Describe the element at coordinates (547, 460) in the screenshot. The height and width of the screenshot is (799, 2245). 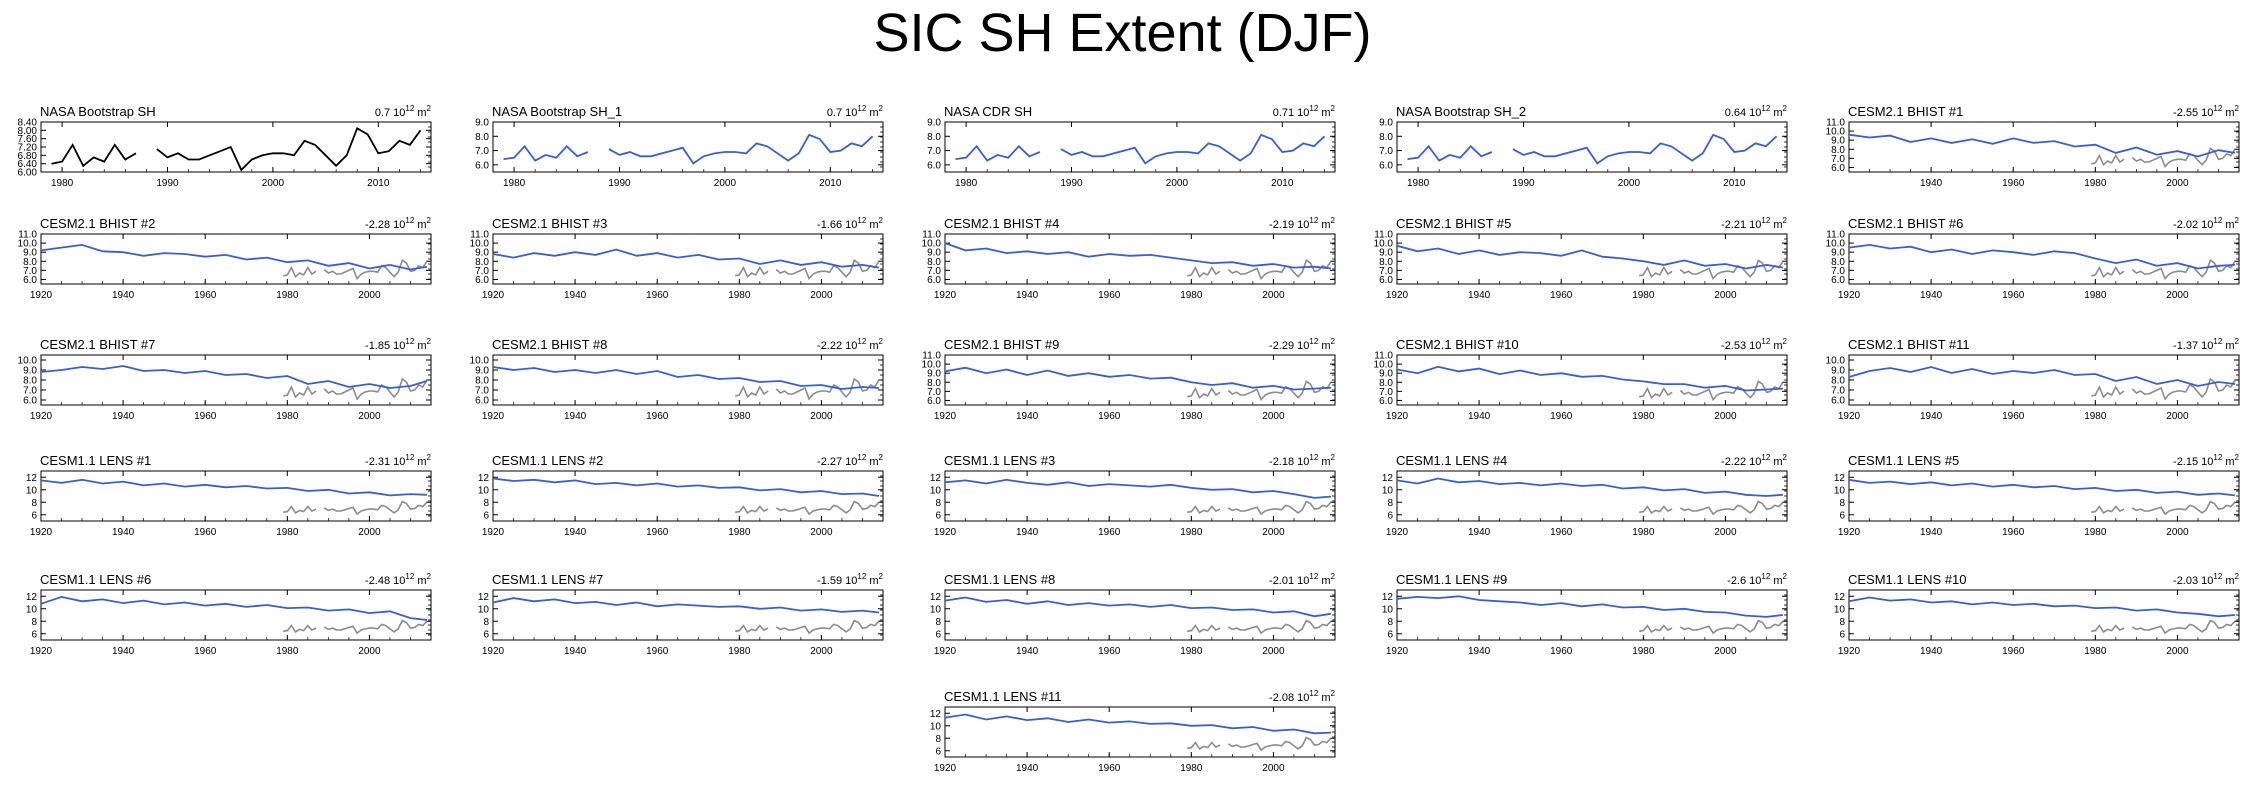
I see `panel-title: CESM1.1 LENS #2` at that location.